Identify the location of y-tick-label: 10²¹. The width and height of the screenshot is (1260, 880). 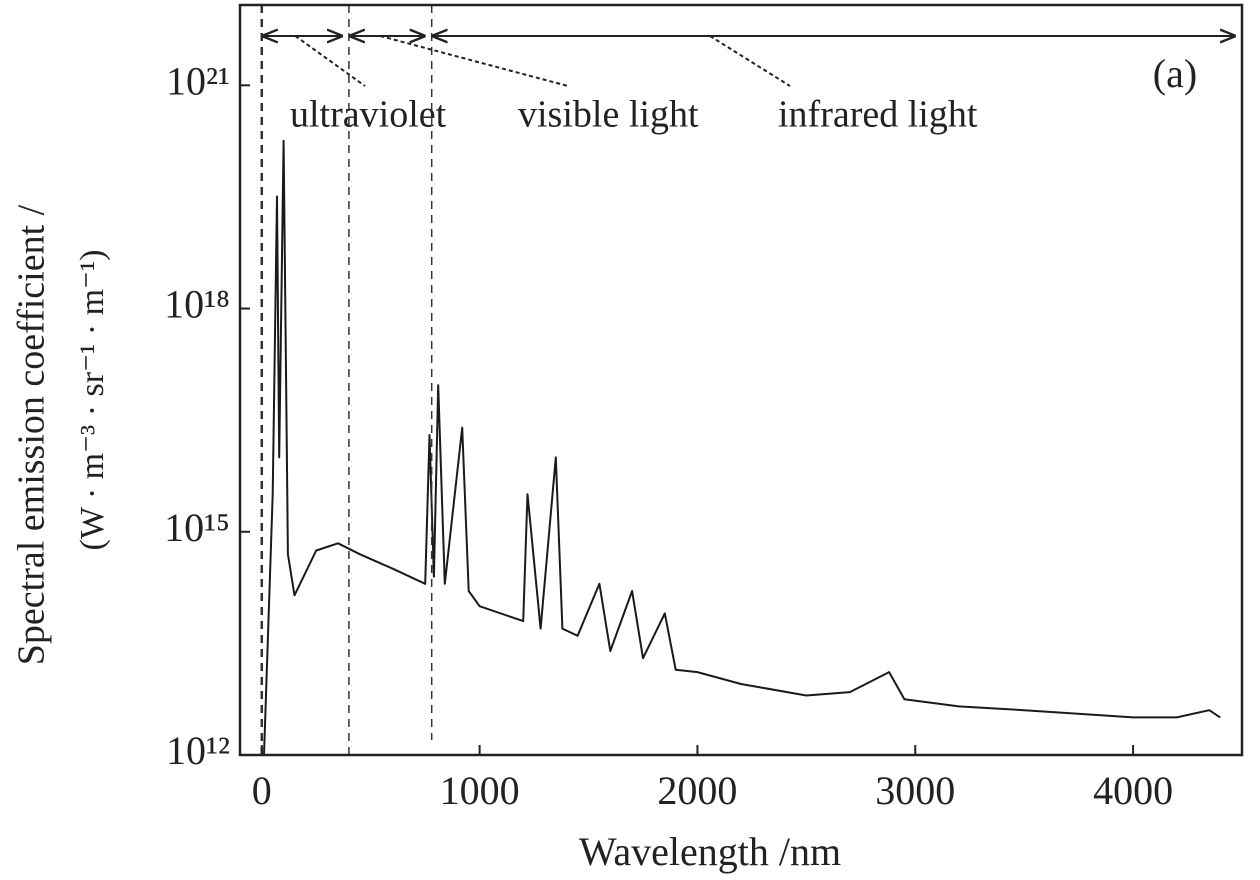
(198, 80).